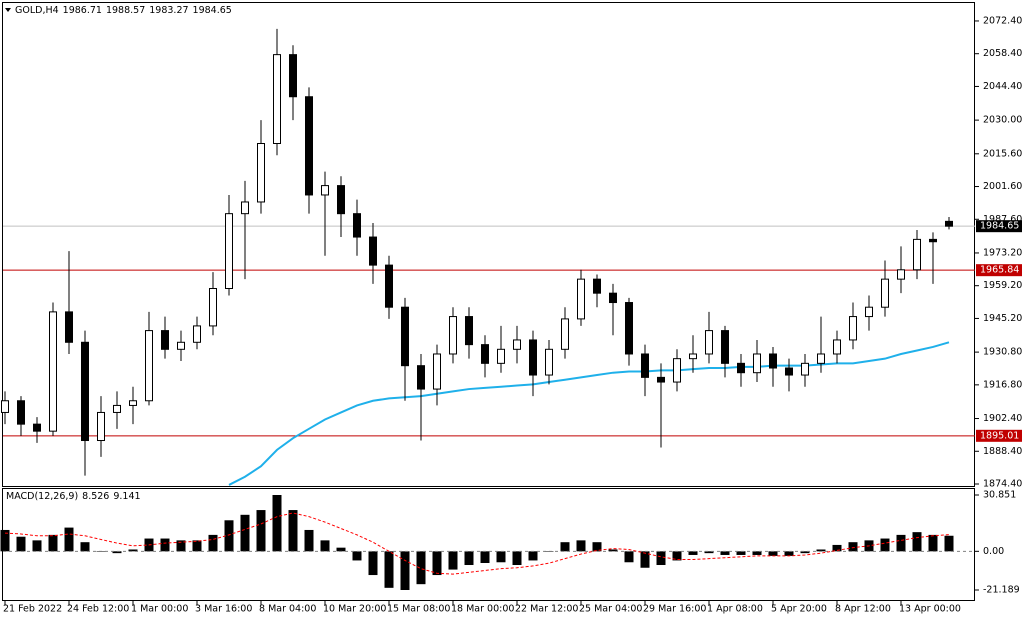  I want to click on x-tick-label: 1 Apr 08:00, so click(735, 609).